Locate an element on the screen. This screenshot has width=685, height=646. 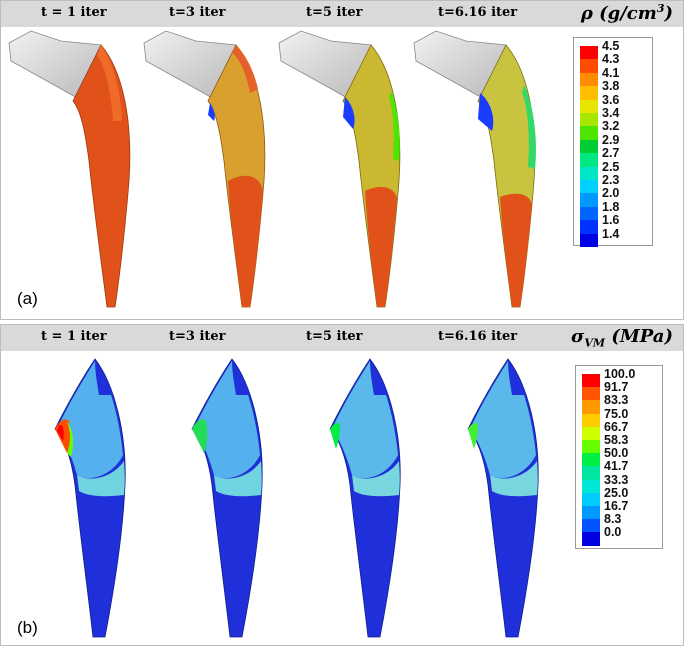
density-legend-tick-label: 1.6 is located at coordinates (611, 220).